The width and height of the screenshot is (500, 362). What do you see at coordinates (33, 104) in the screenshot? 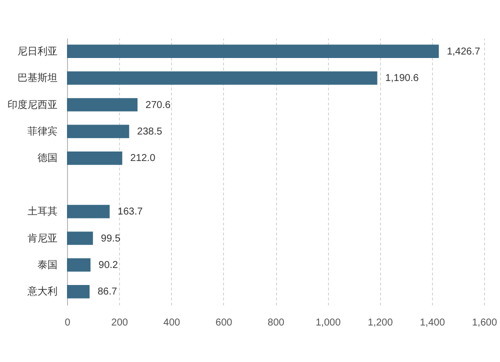
I see `y-tick-label: 印度尼西亚` at bounding box center [33, 104].